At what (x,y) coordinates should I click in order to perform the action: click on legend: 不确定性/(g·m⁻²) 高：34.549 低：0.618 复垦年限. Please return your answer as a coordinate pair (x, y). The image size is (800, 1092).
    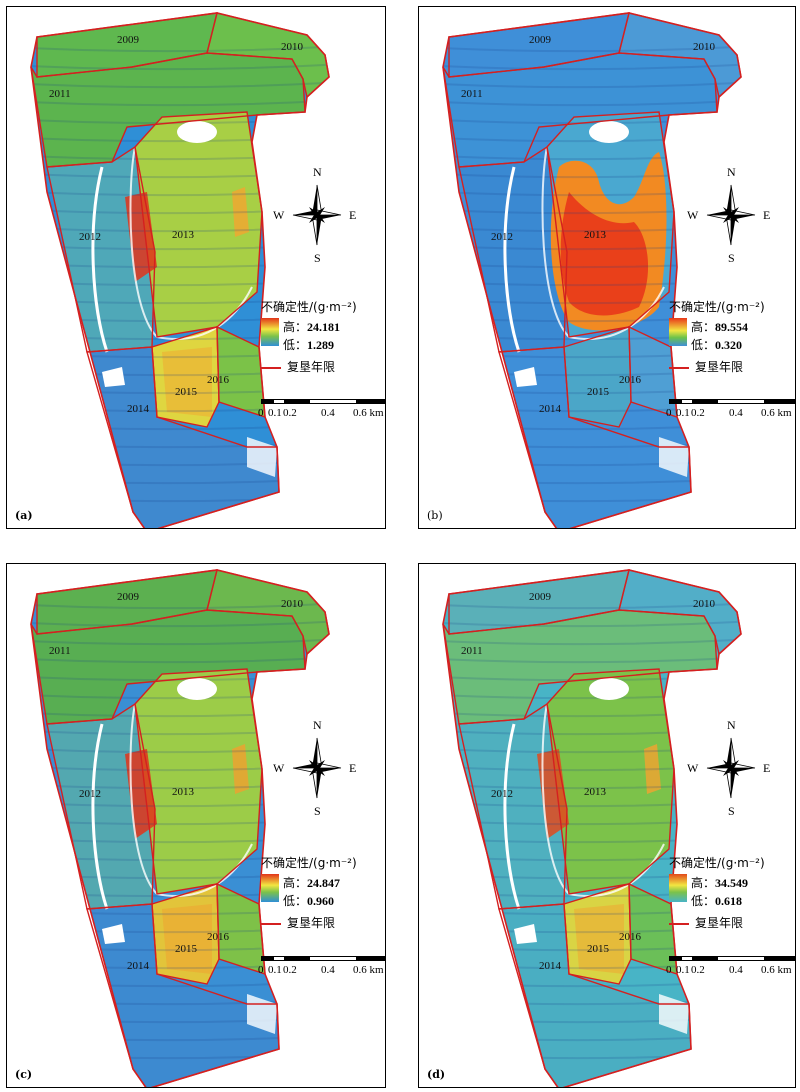
    Looking at the image, I should click on (732, 892).